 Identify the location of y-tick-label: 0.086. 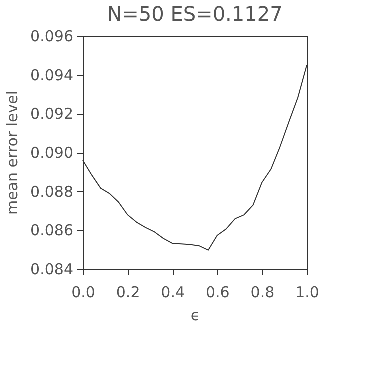
(52, 231).